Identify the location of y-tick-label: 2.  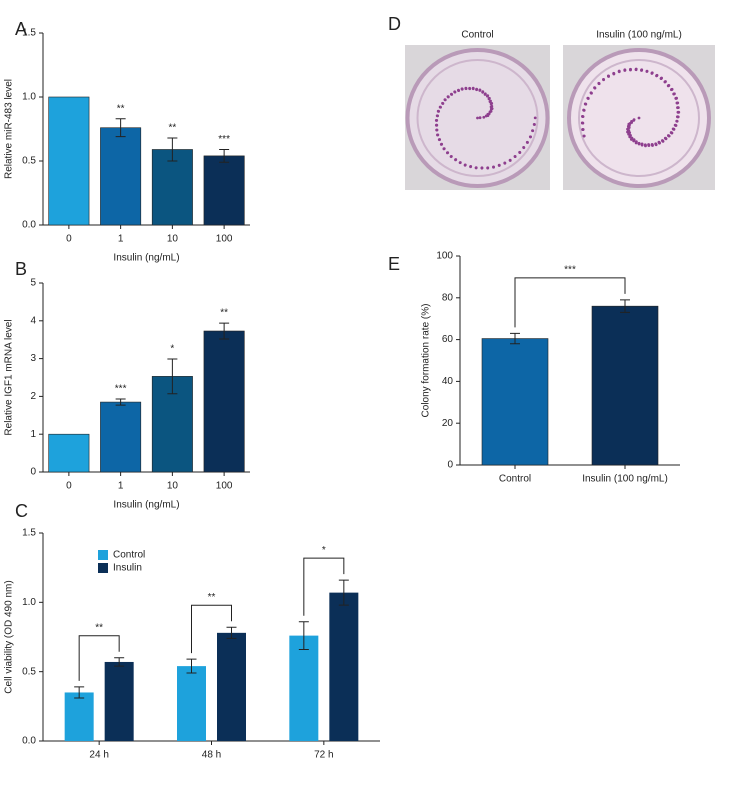
(33, 396).